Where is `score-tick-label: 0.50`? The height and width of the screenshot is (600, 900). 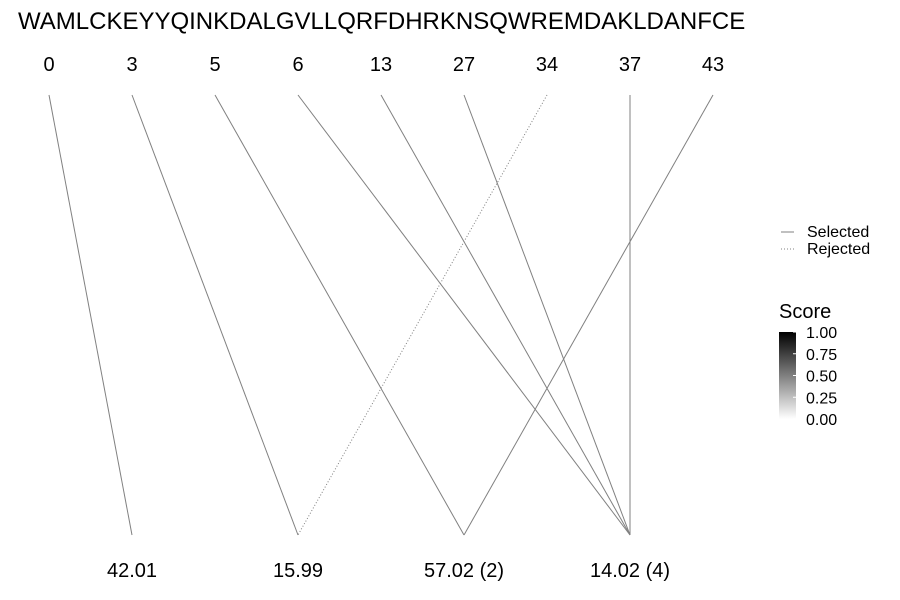 score-tick-label: 0.50 is located at coordinates (821, 377).